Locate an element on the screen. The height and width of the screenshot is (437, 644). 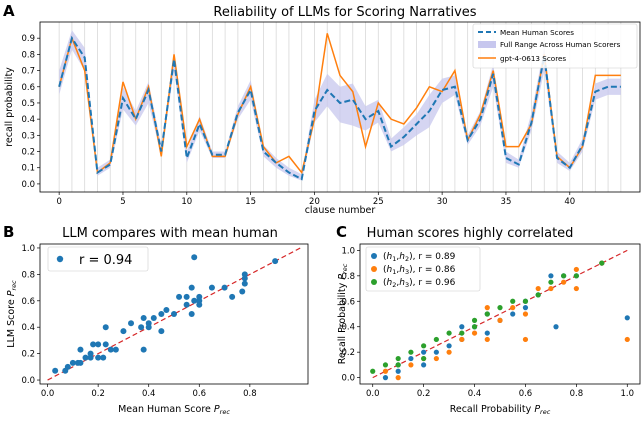
chart-b-ytick-label: 0.8 is located at coordinates (28, 275).